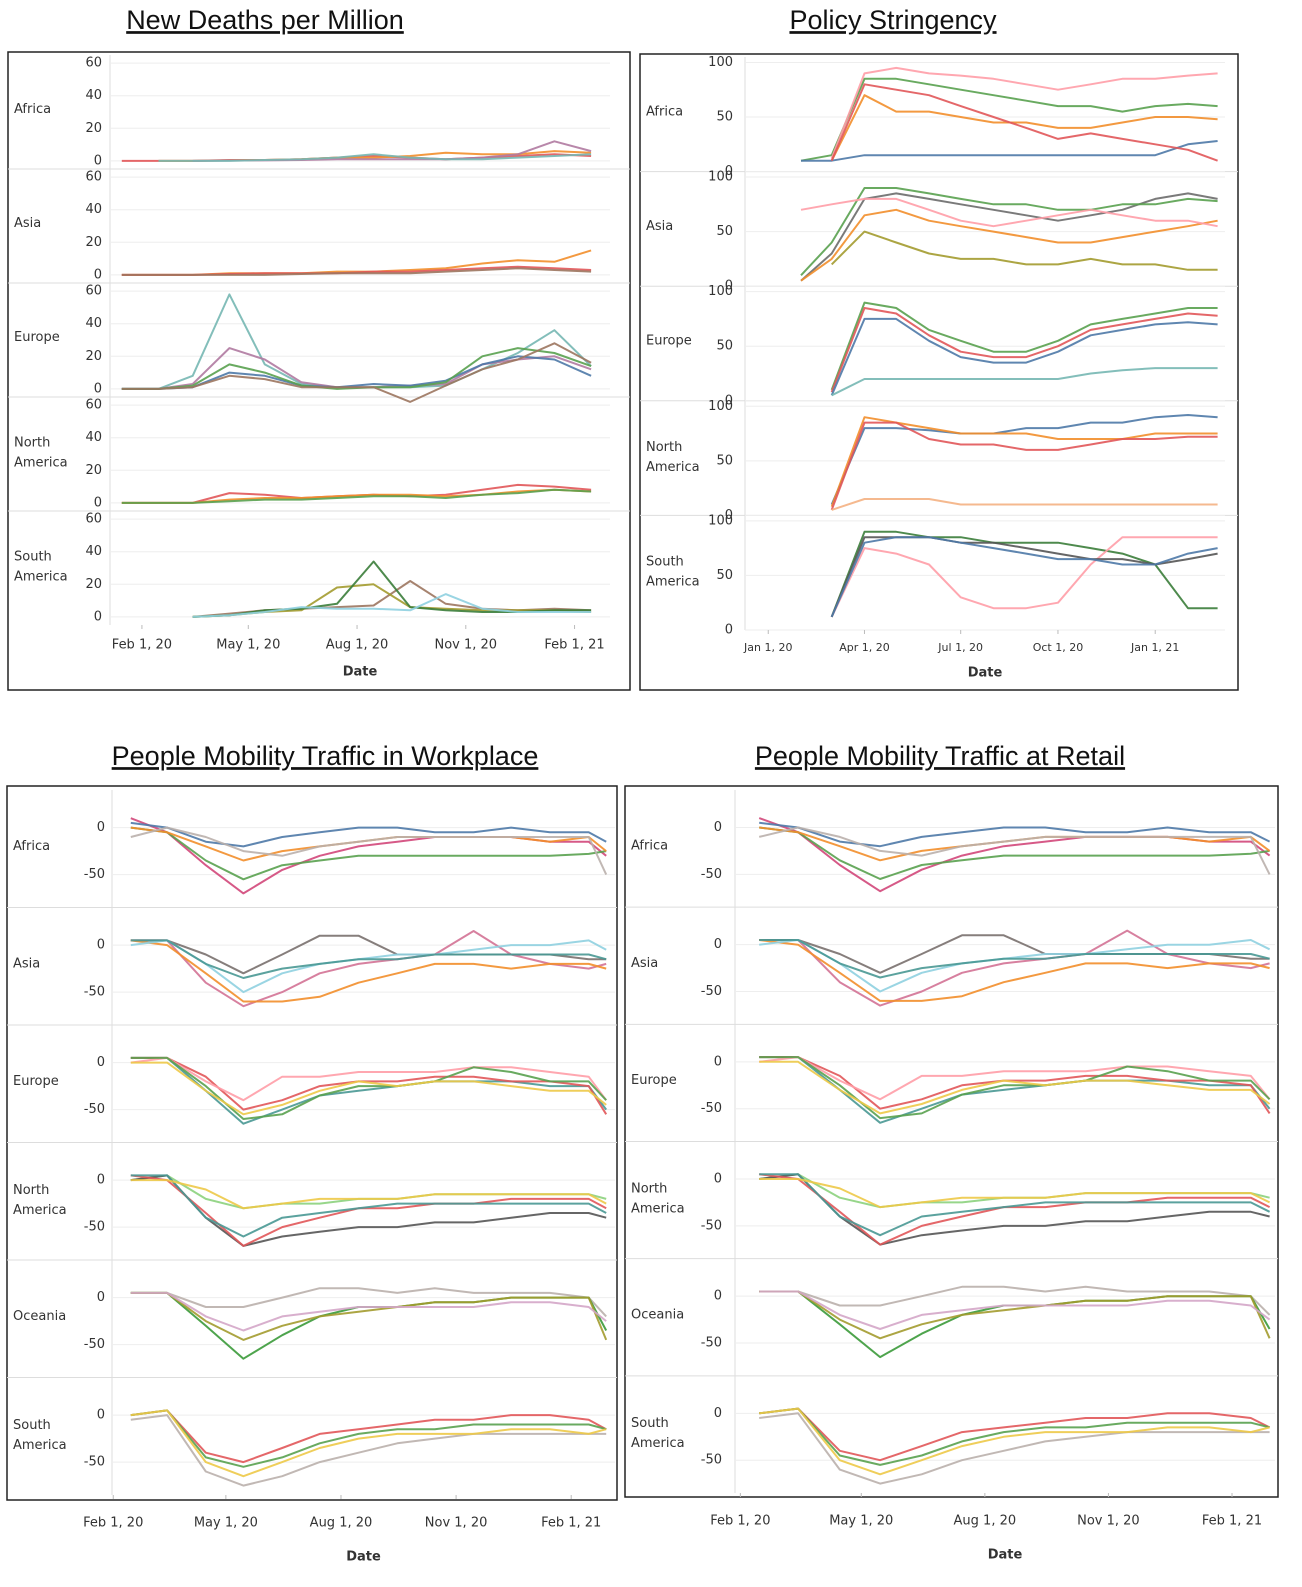 The height and width of the screenshot is (1587, 1302). Describe the element at coordinates (1154, 647) in the screenshot. I see `x-tick-label: Jan 1, 21` at that location.